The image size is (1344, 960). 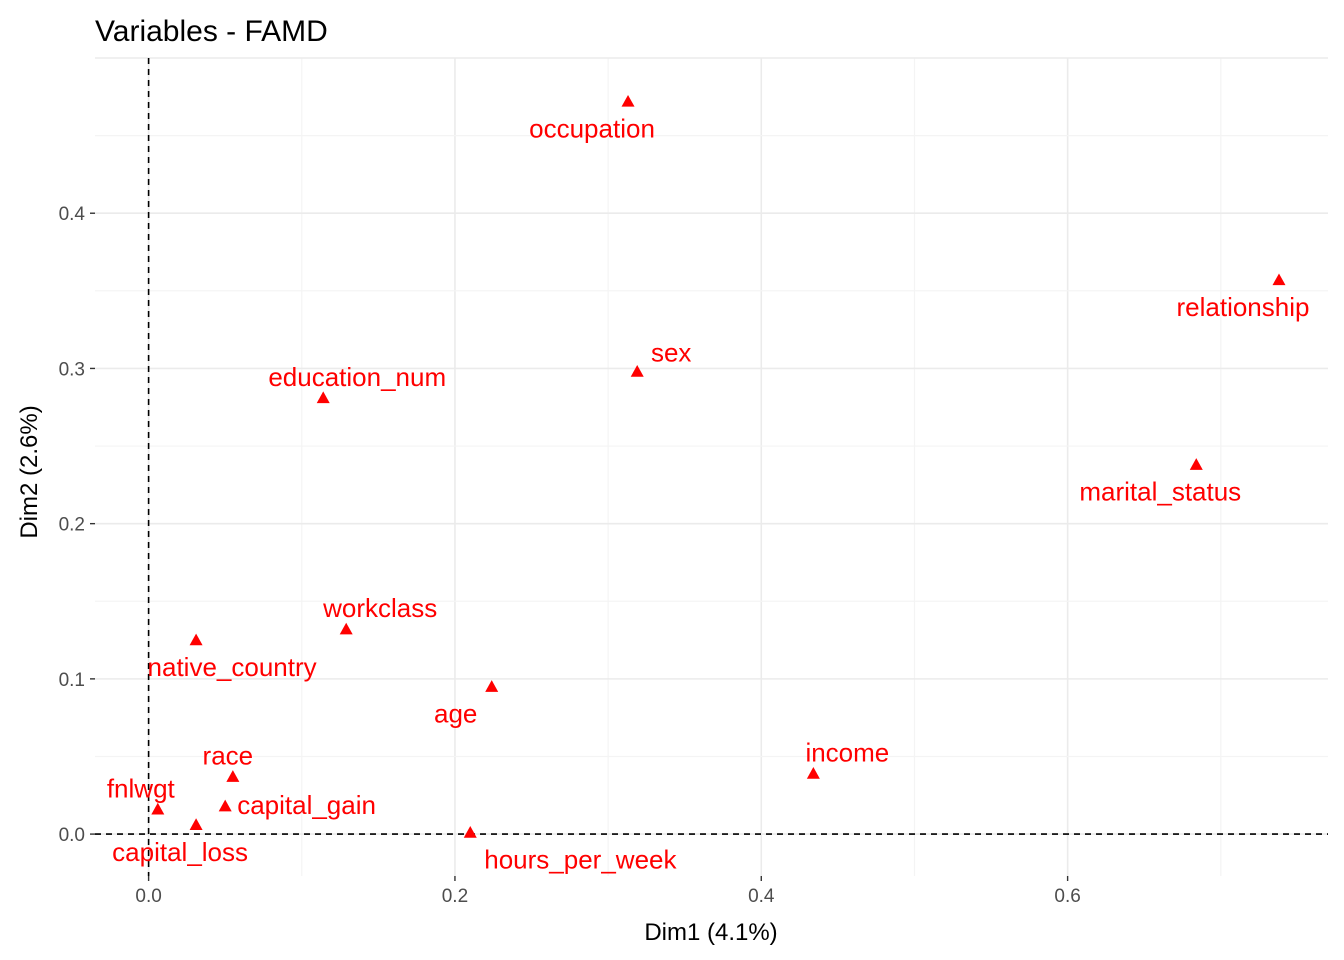 What do you see at coordinates (357, 377) in the screenshot?
I see `data-point-label: education_num` at bounding box center [357, 377].